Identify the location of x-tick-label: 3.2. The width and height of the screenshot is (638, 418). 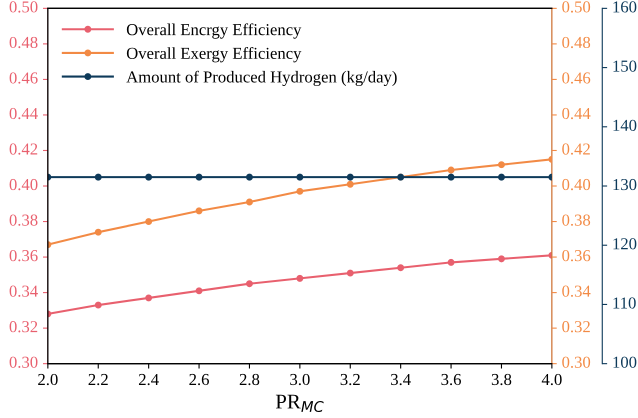
(350, 380).